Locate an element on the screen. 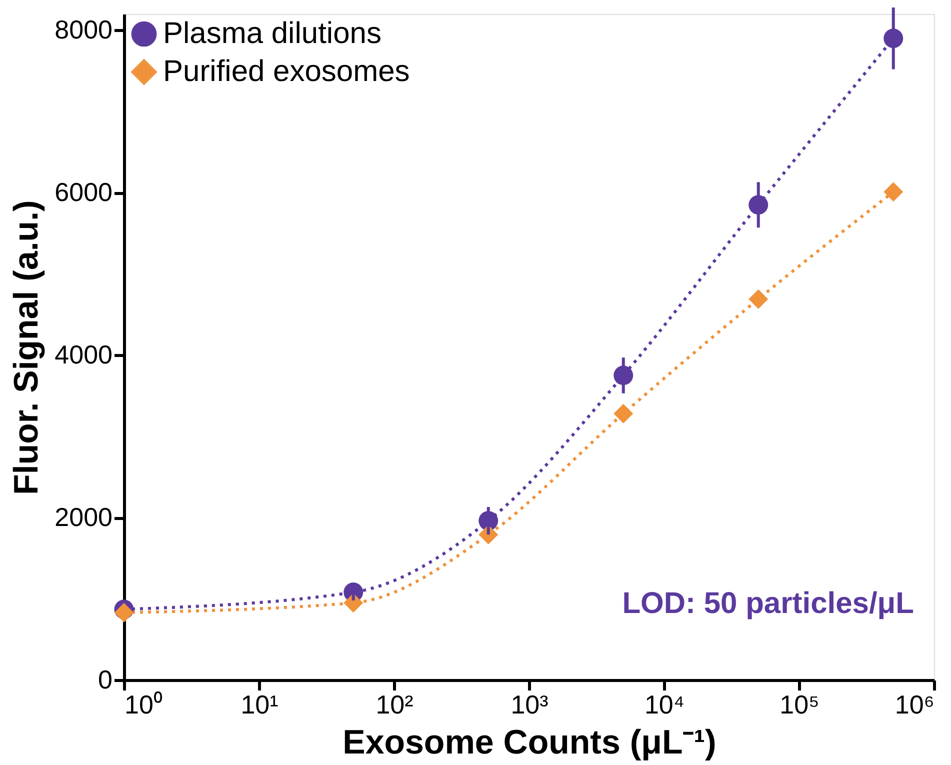 The image size is (951, 765). y-tick-label: 6000 is located at coordinates (83, 192).